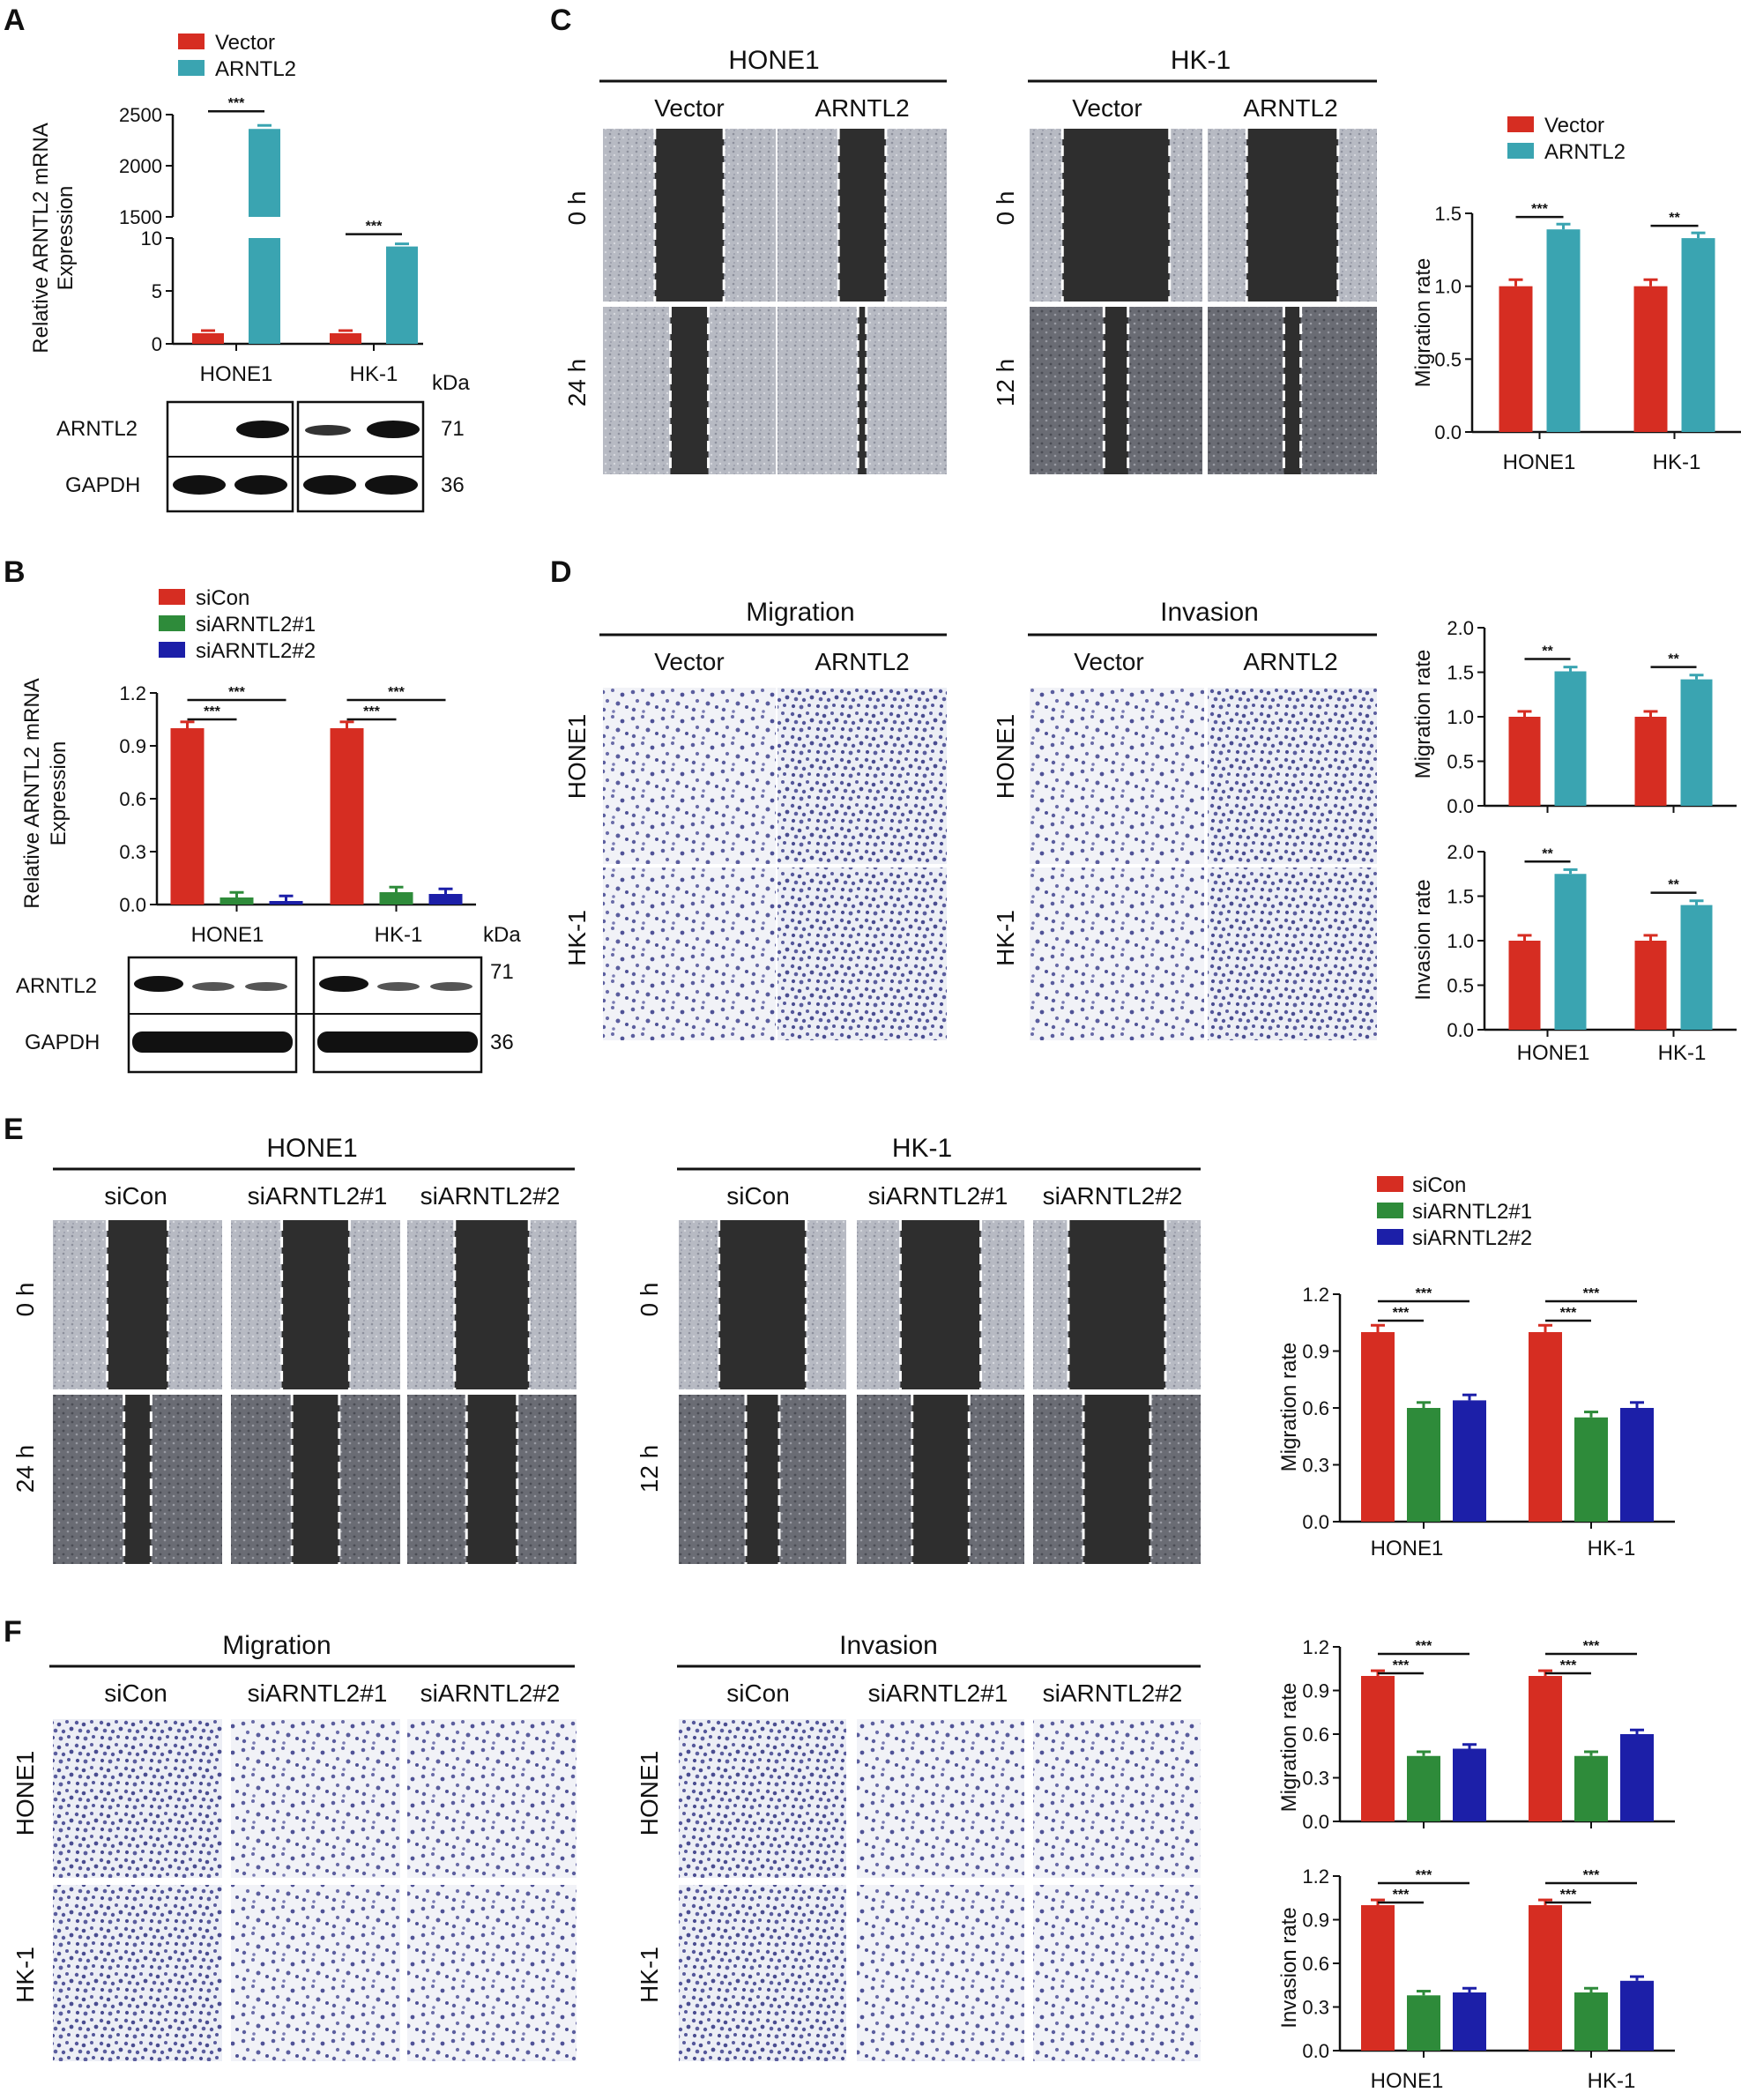 This screenshot has height=2100, width=1741. What do you see at coordinates (315, 1798) in the screenshot?
I see `f-img-mig-hone1-1-cells` at bounding box center [315, 1798].